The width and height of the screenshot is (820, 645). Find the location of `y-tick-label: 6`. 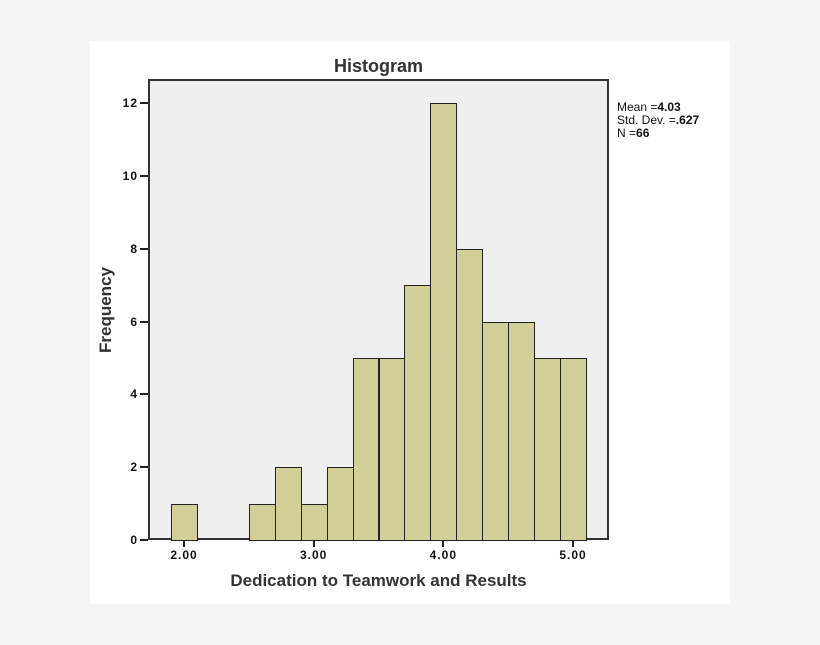

y-tick-label: 6 is located at coordinates (134, 321).